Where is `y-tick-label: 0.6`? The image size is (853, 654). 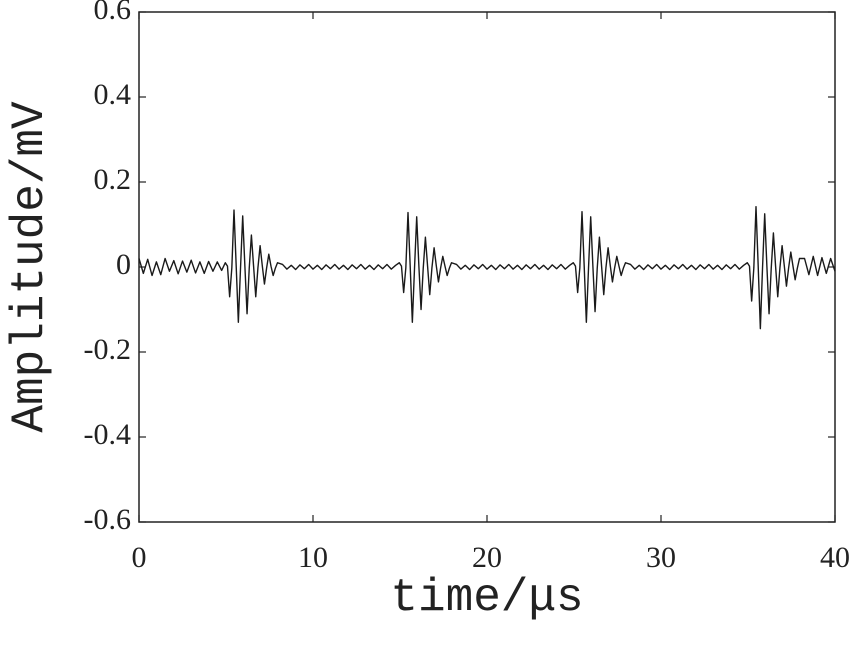
y-tick-label: 0.6 is located at coordinates (113, 13).